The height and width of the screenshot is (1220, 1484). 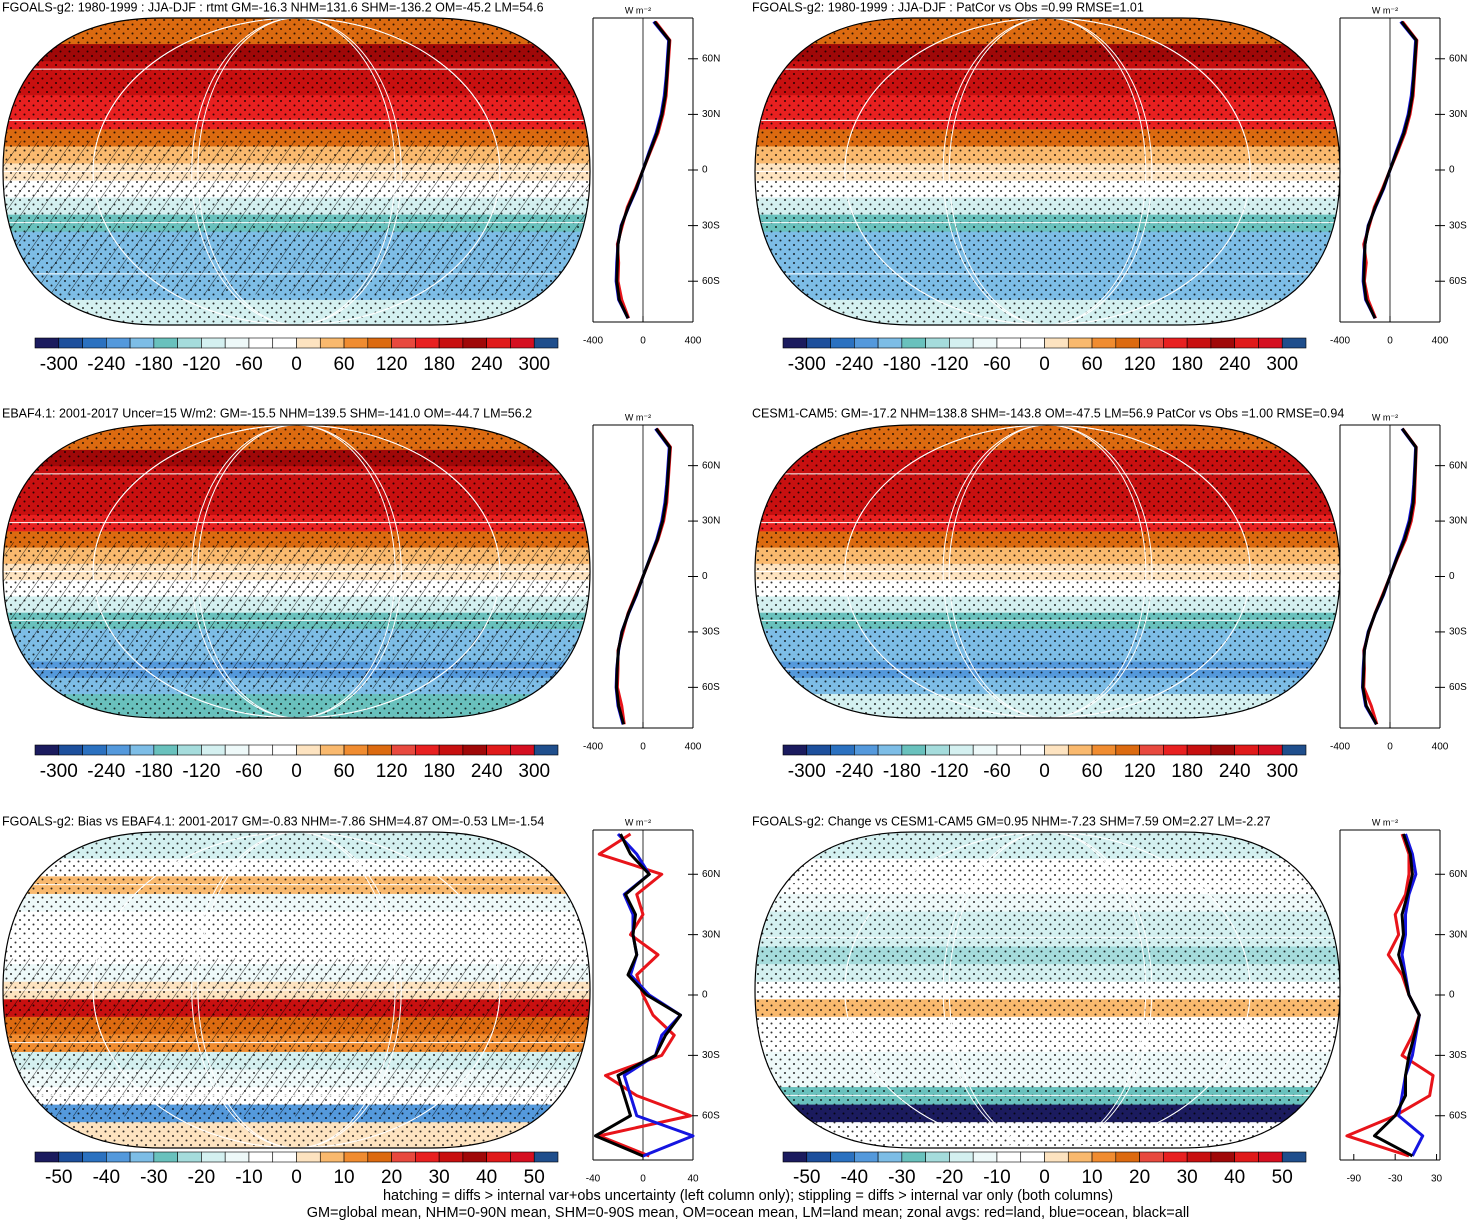 I want to click on colorbar-label: -50, so click(x=806, y=1177).